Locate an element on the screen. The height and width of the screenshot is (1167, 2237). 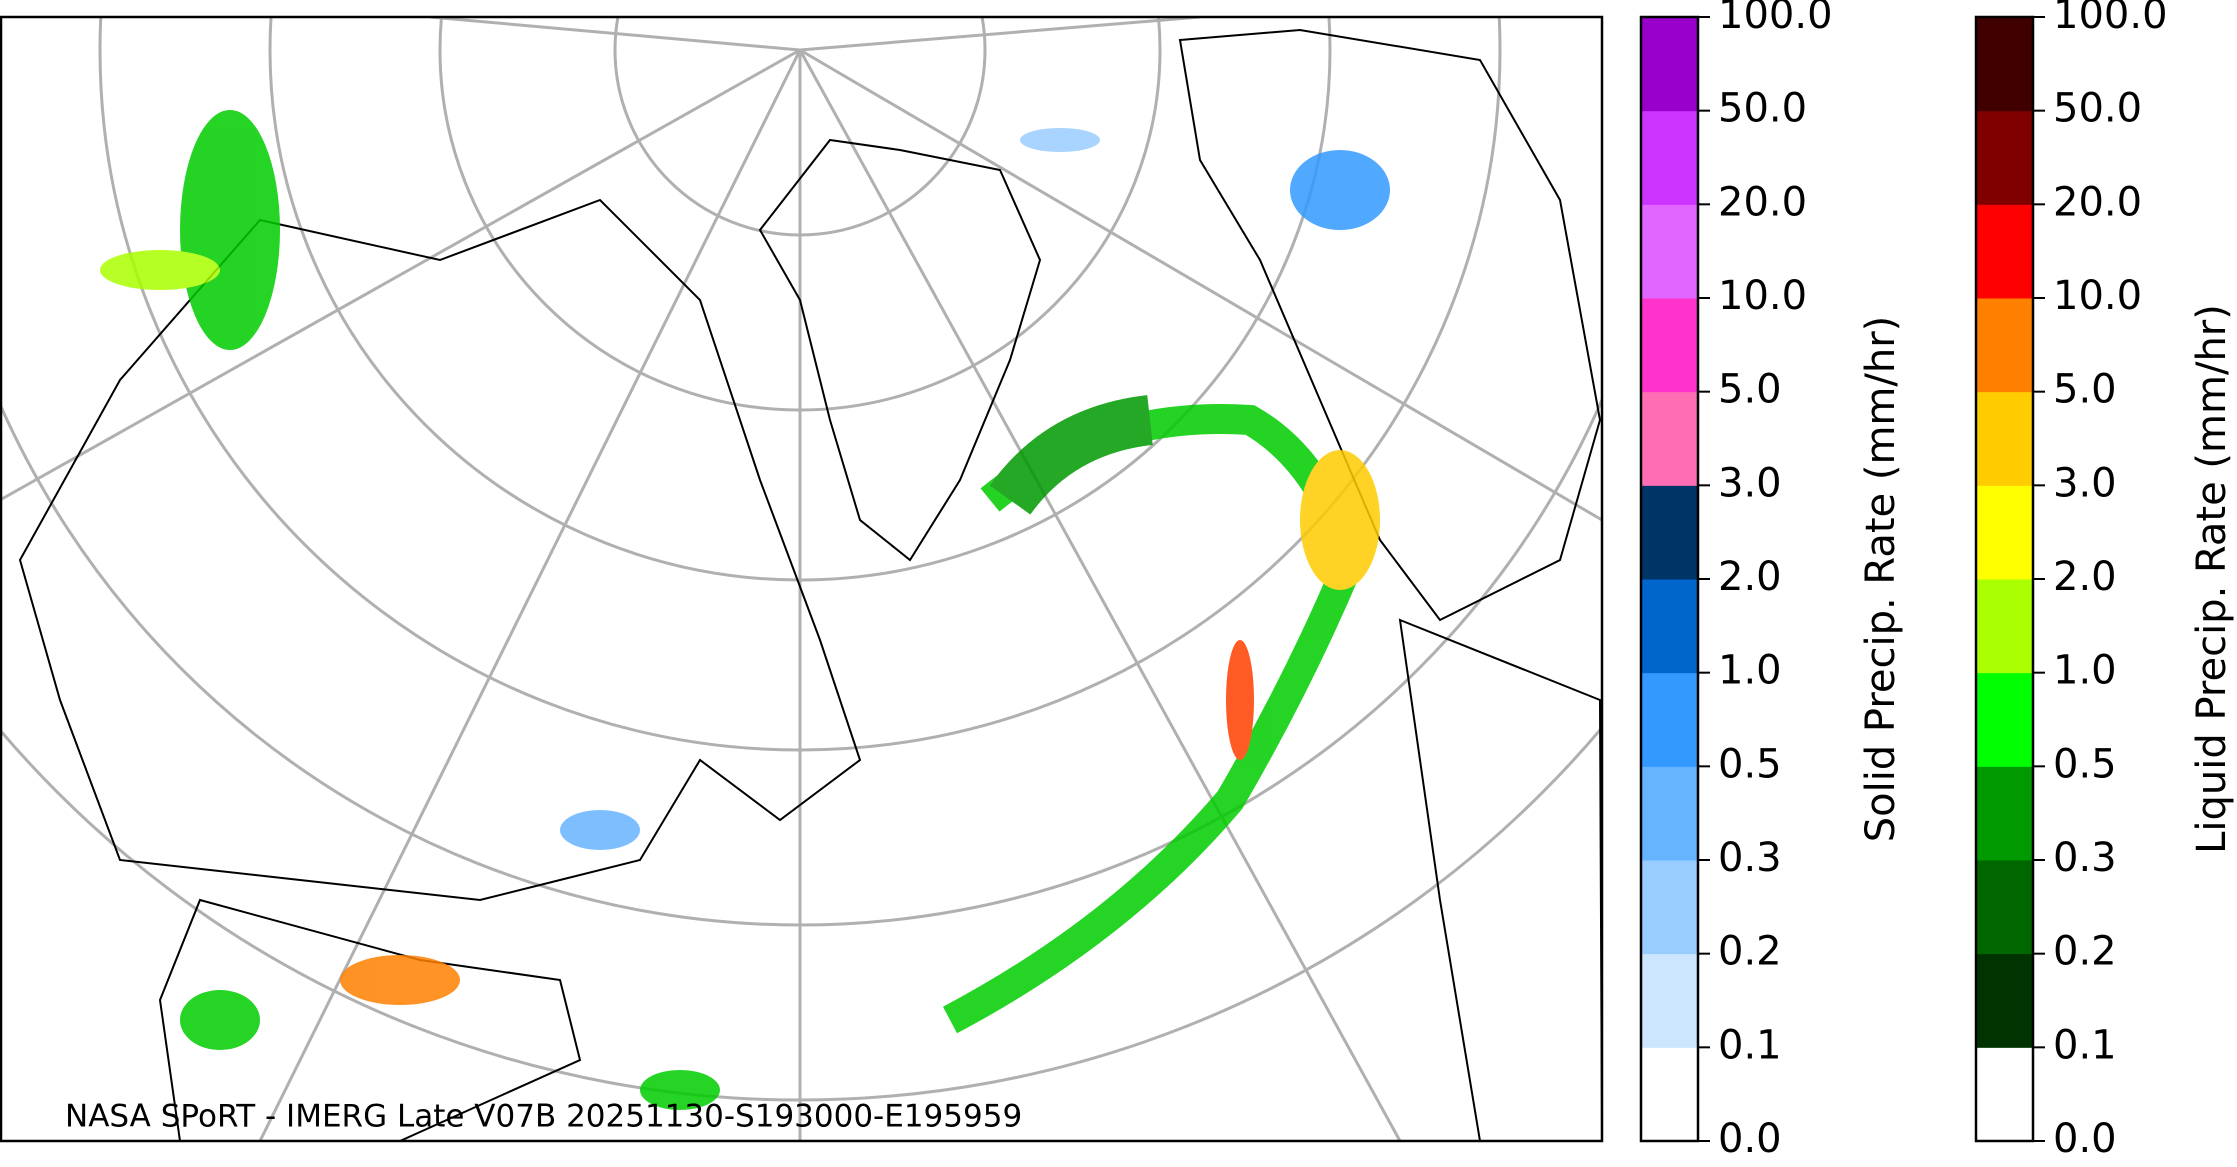
colorbar-label: Solid Precip. Rate (mm/hr) is located at coordinates (1881, 579).